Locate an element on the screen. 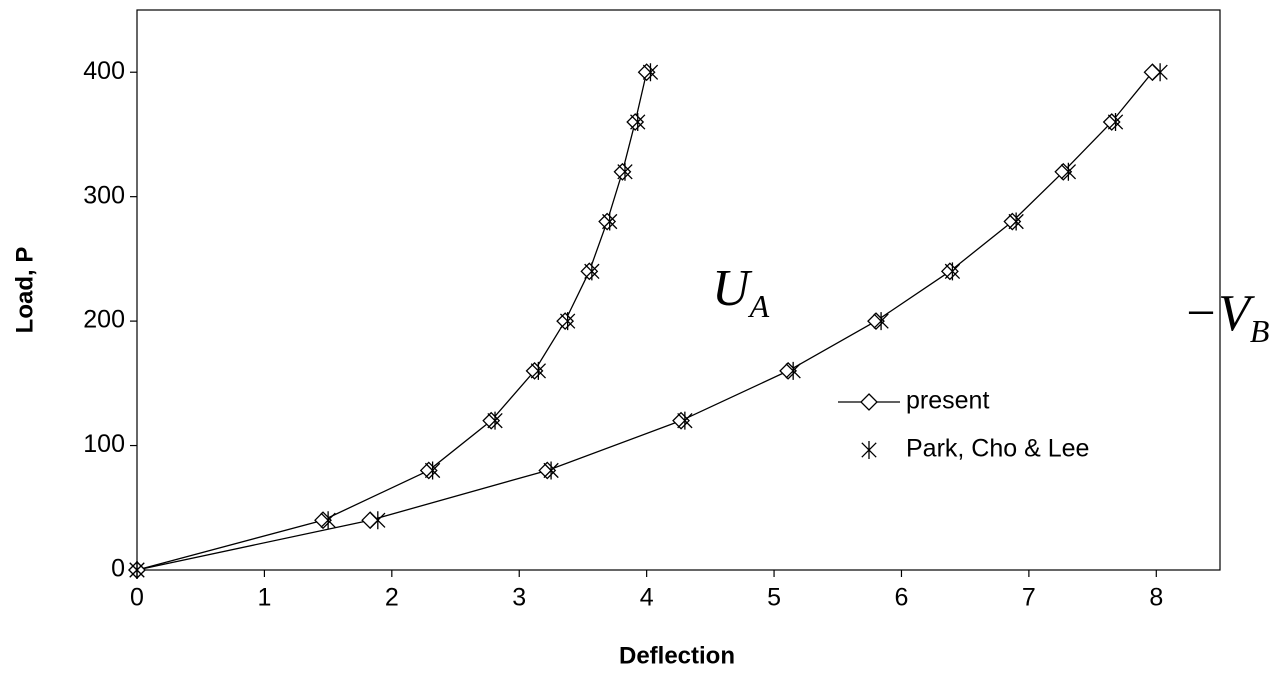 The width and height of the screenshot is (1275, 680). x-tick-label: 2 is located at coordinates (392, 598).